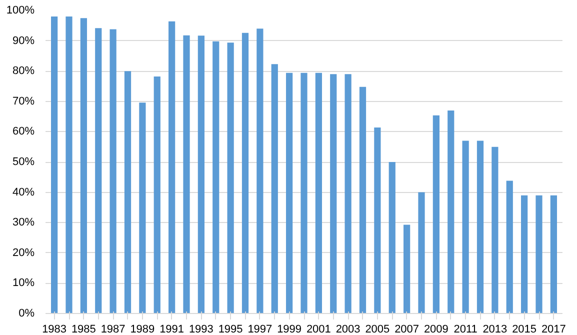 The width and height of the screenshot is (577, 335). What do you see at coordinates (20, 10) in the screenshot?
I see `y-tick-label: 100%` at bounding box center [20, 10].